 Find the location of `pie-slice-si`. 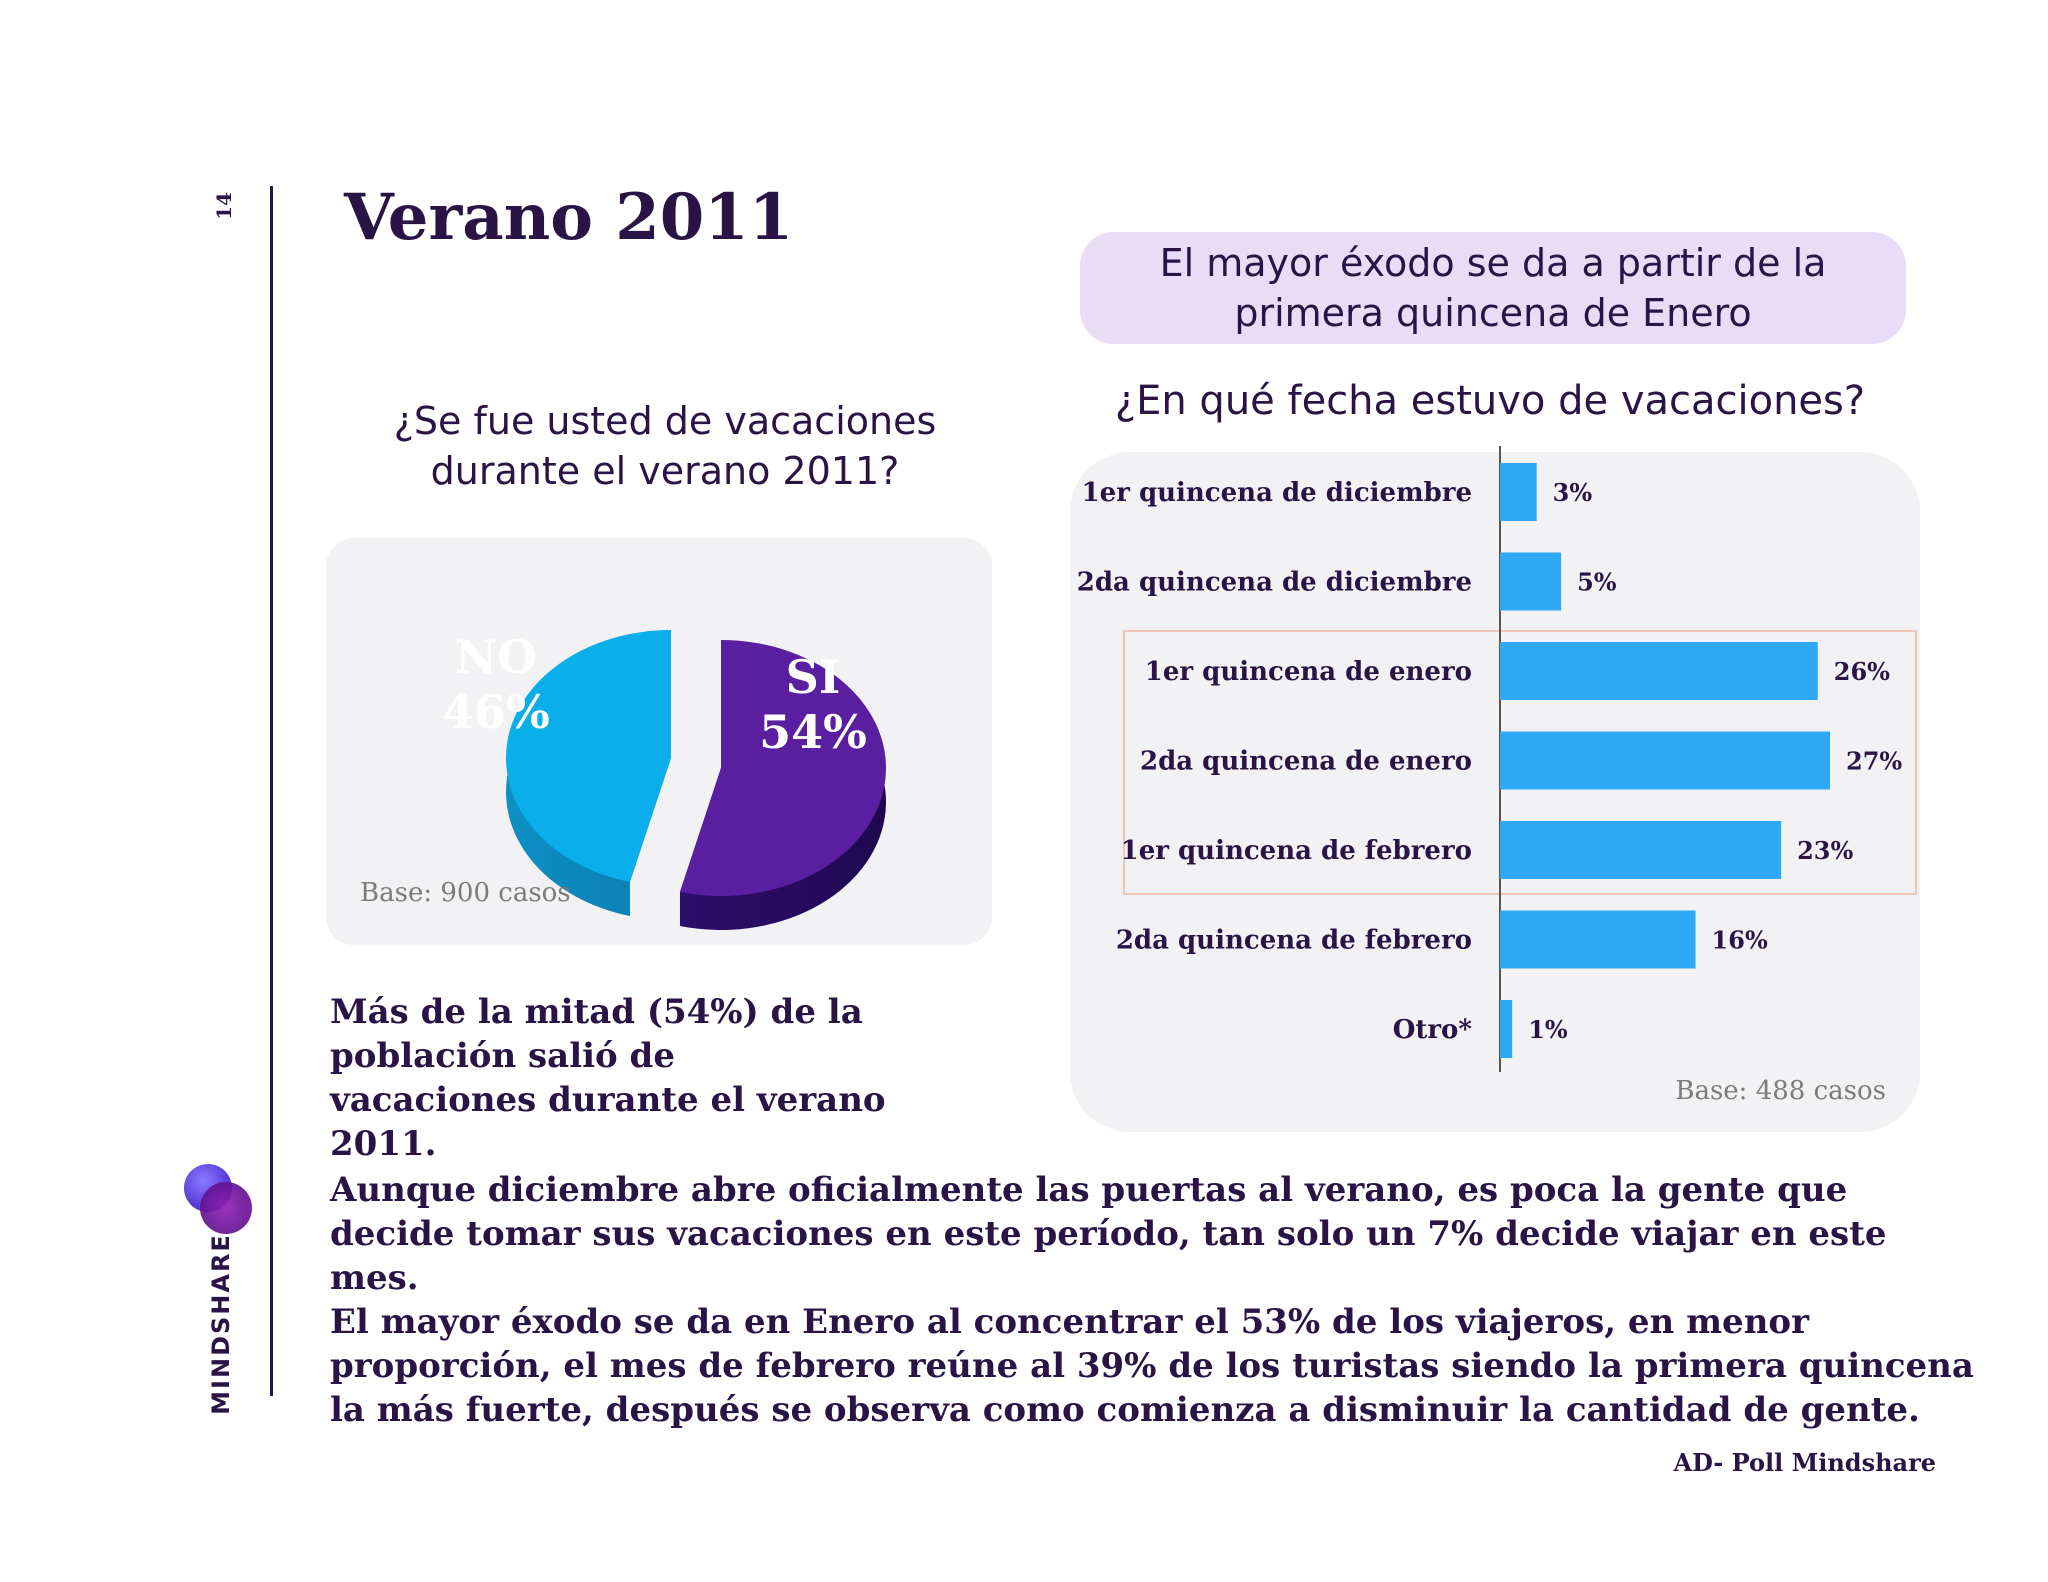

pie-slice-si is located at coordinates (782, 768).